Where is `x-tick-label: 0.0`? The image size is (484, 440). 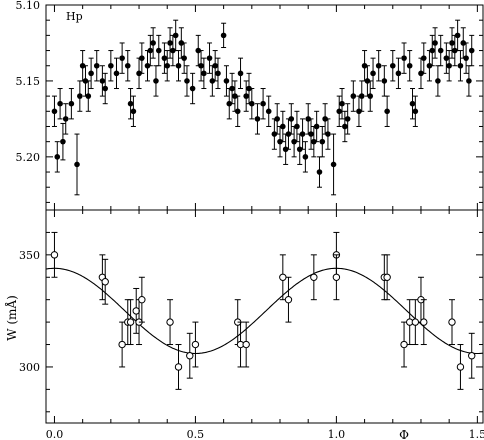
x-tick-label: 0.0 is located at coordinates (55, 434).